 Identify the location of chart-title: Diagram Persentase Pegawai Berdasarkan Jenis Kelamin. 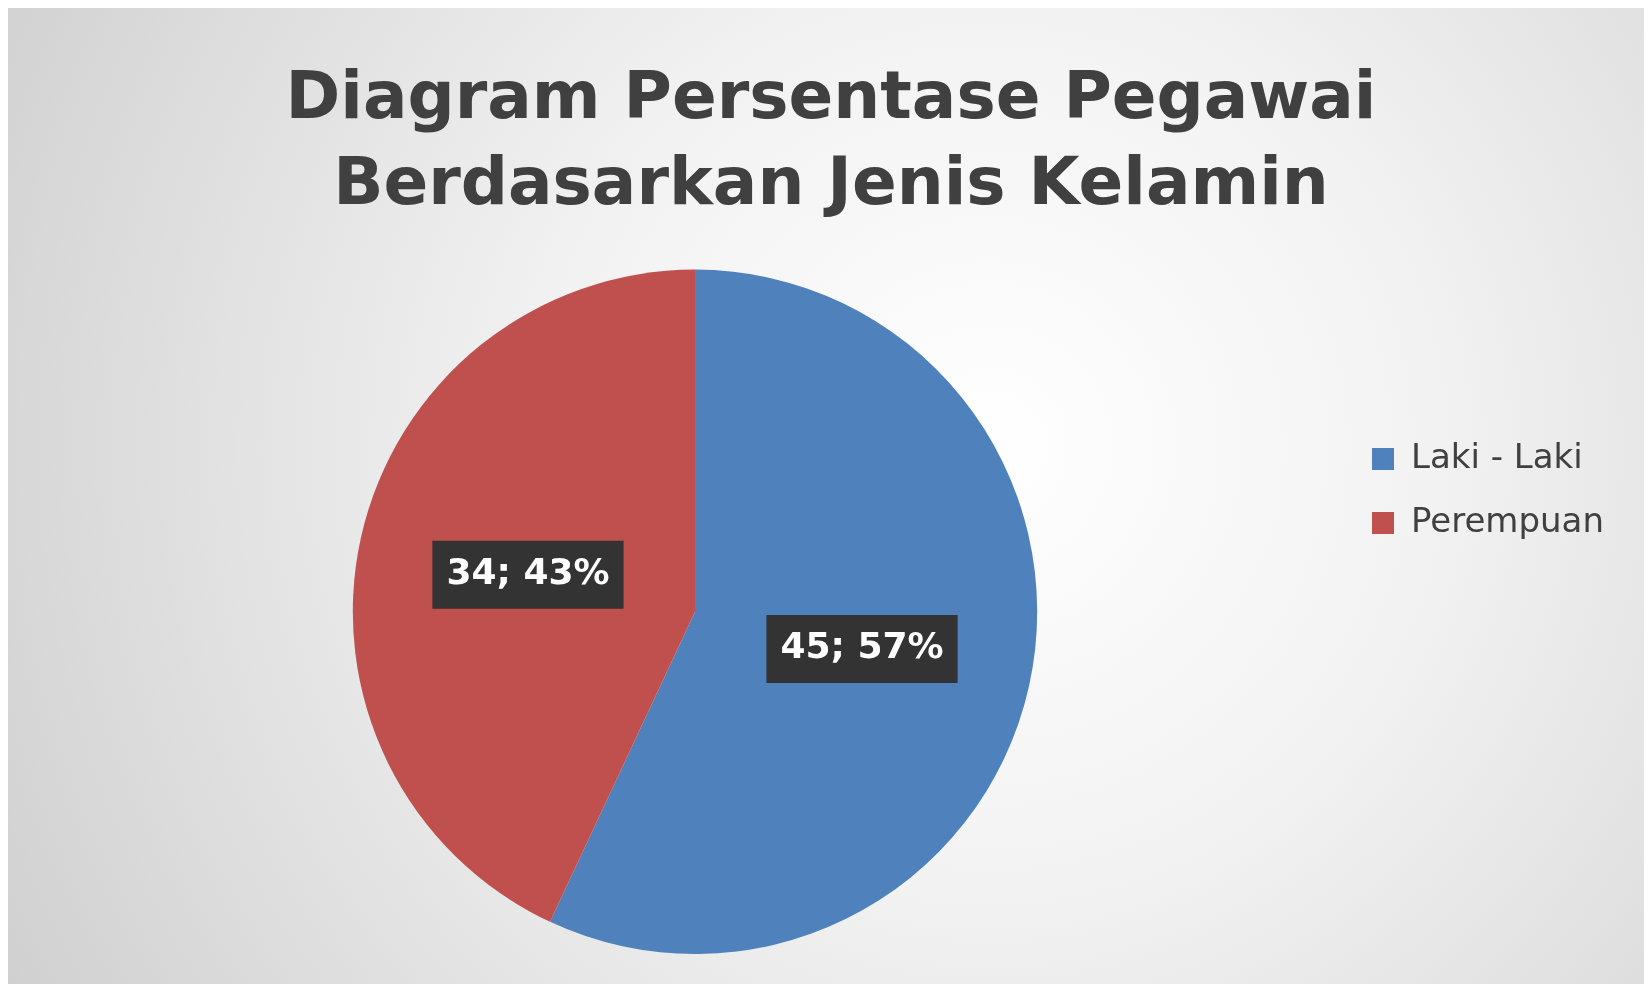
(831, 138).